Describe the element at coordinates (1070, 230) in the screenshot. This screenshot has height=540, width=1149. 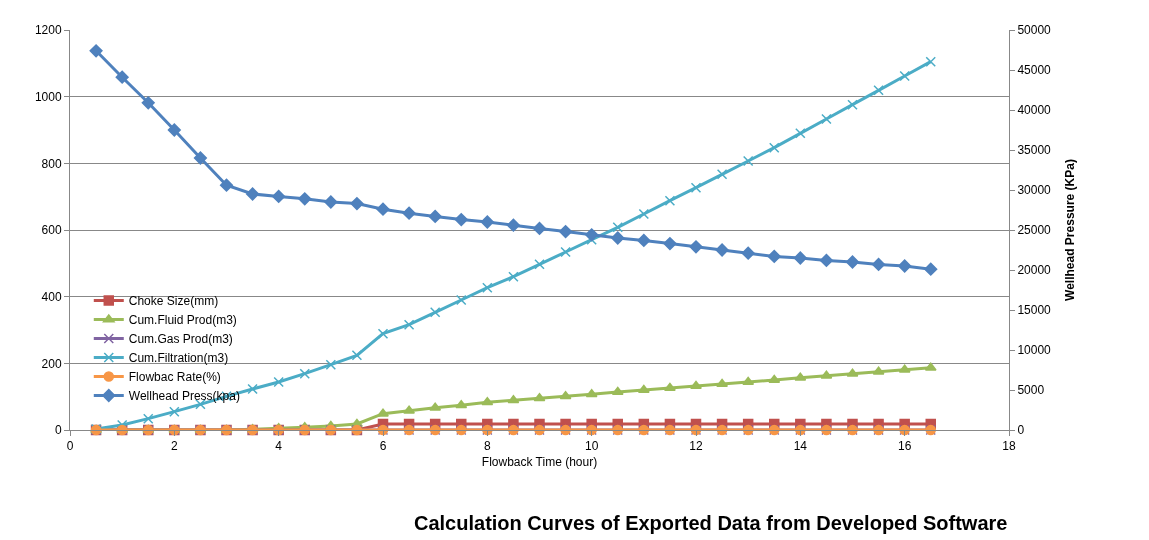
I see `y2-axis-title: Wellhead Pressure (KPa)` at that location.